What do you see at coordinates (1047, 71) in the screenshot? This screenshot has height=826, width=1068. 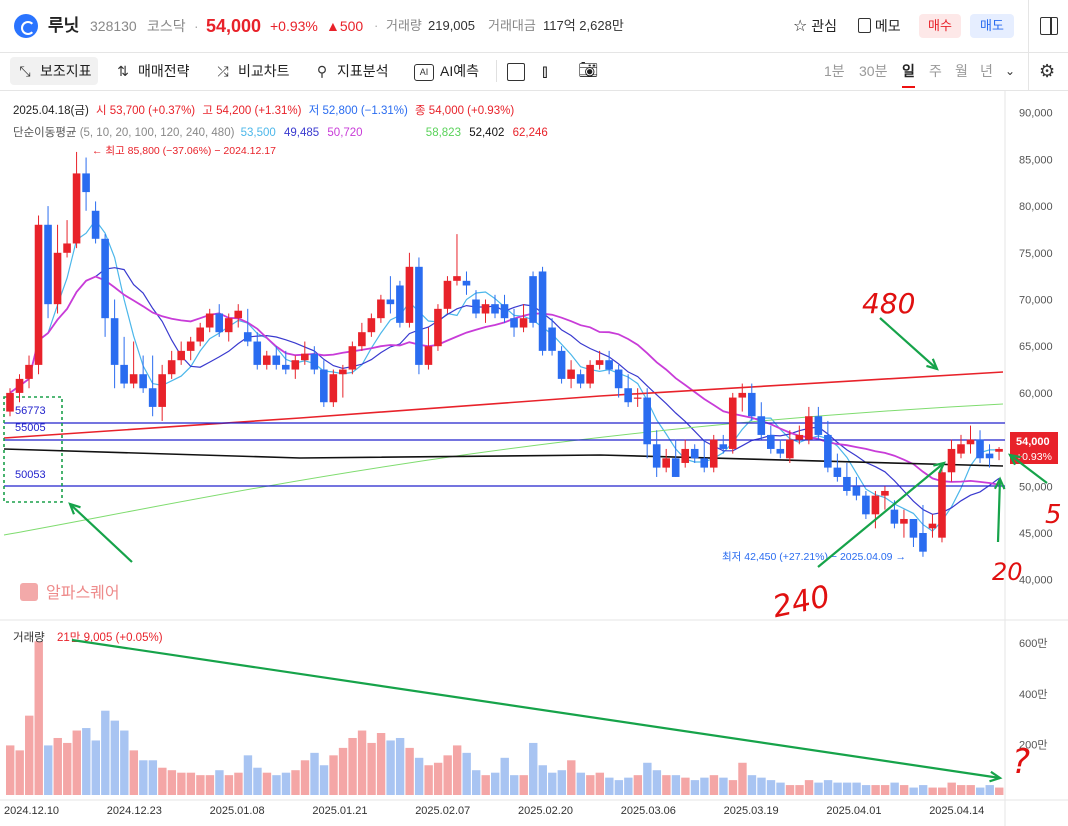 I see `settings-gear-icon: ⚙` at bounding box center [1047, 71].